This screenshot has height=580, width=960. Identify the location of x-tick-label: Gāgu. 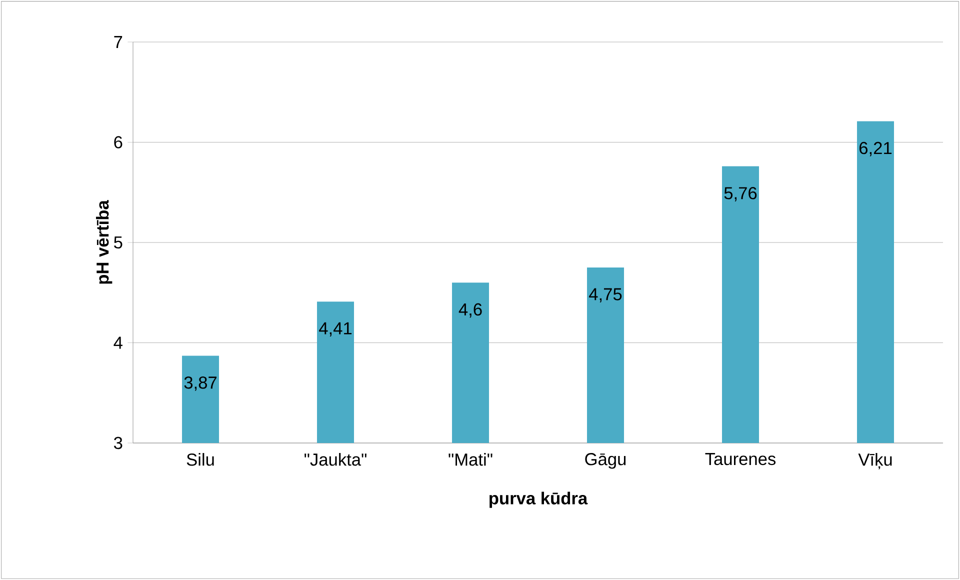
(605, 461).